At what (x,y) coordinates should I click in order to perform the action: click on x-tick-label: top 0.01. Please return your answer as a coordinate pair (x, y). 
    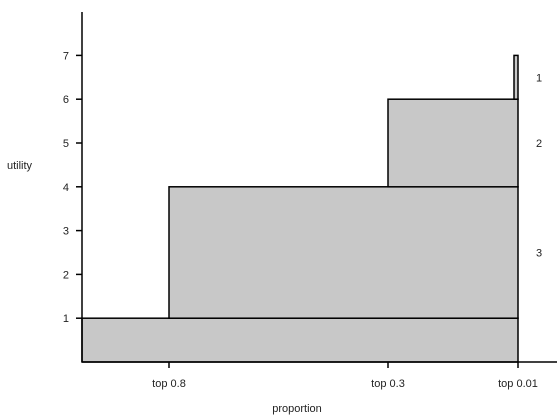
    Looking at the image, I should click on (518, 384).